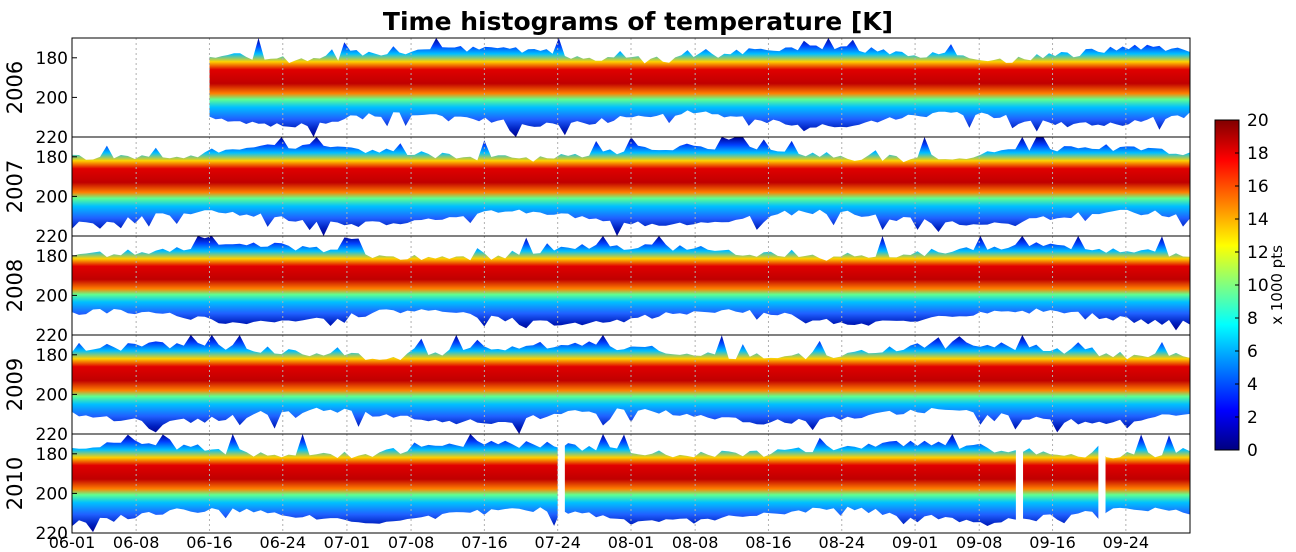 The image size is (1296, 552). What do you see at coordinates (1052, 542) in the screenshot?
I see `x-tick-label: 09-16` at bounding box center [1052, 542].